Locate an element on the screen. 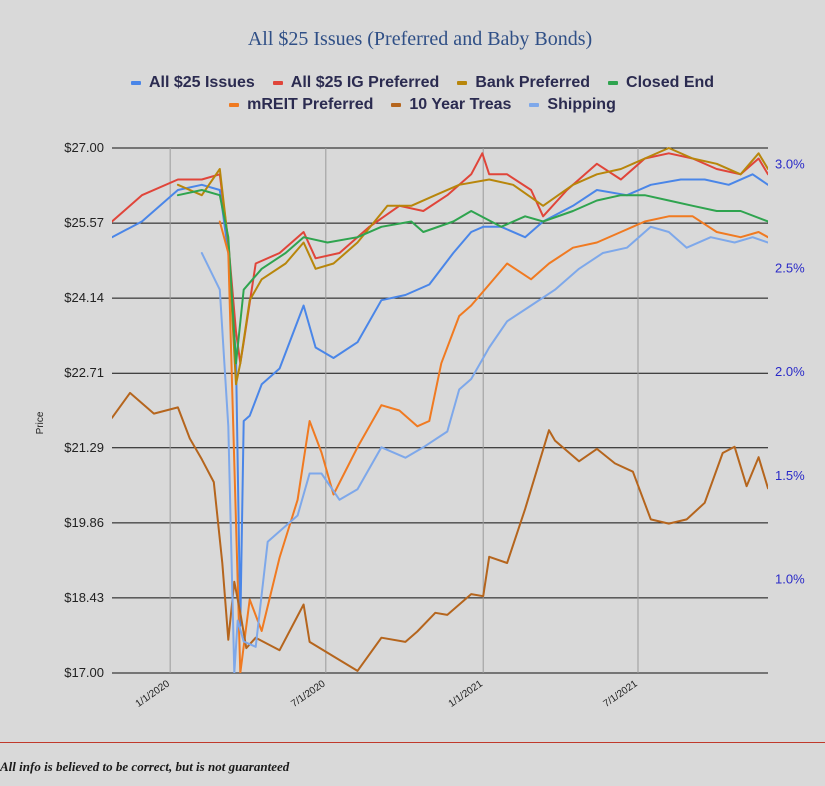 This screenshot has width=825, height=786. legend-item: All $25 IG Preferred is located at coordinates (356, 83).